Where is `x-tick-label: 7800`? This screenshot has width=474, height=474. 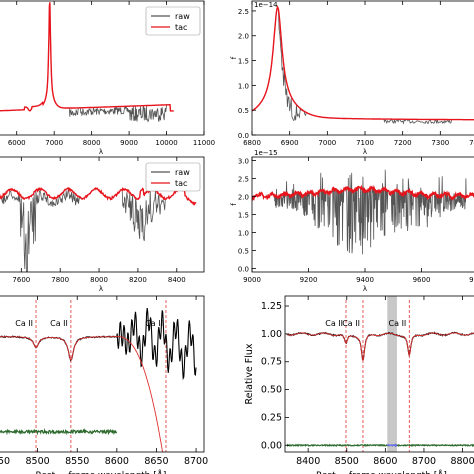
x-tick-label: 7800 is located at coordinates (60, 280).